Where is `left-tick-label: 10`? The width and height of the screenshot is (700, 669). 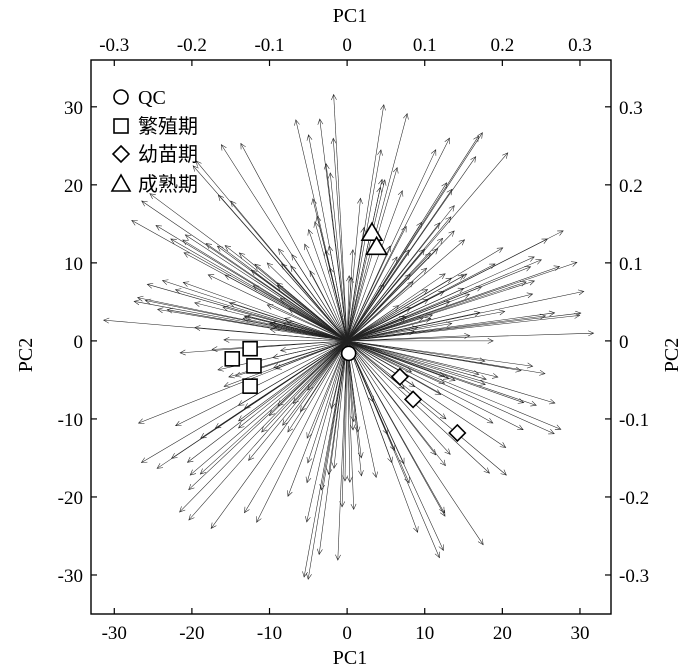 left-tick-label: 10 is located at coordinates (73, 264).